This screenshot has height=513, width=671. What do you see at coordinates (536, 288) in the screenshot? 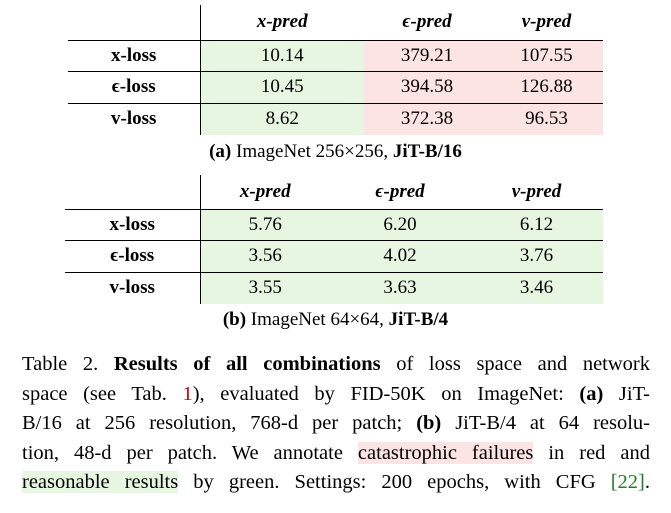
I see `cell: 3.46` at bounding box center [536, 288].